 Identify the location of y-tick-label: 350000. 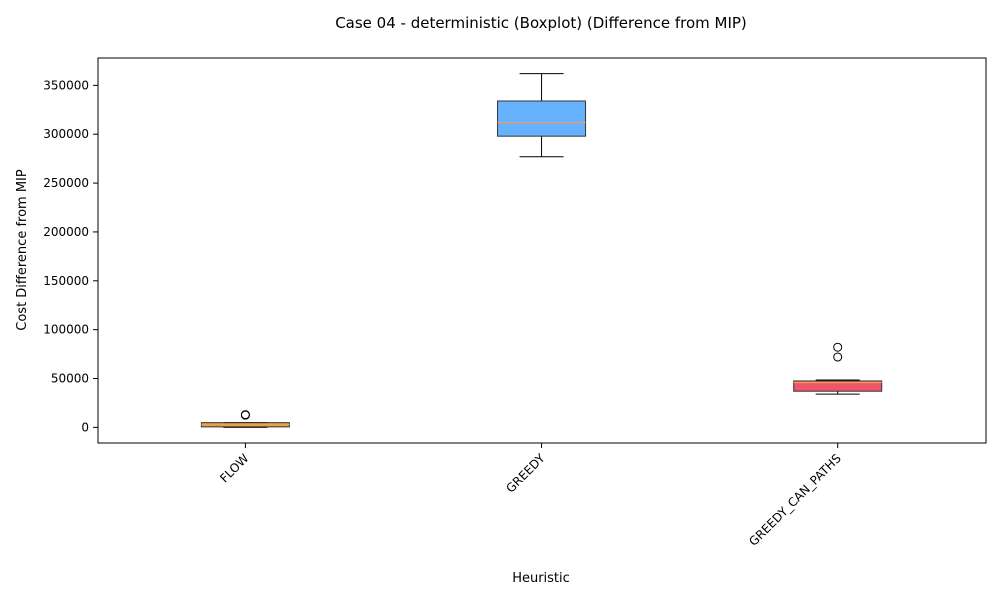
(66, 85).